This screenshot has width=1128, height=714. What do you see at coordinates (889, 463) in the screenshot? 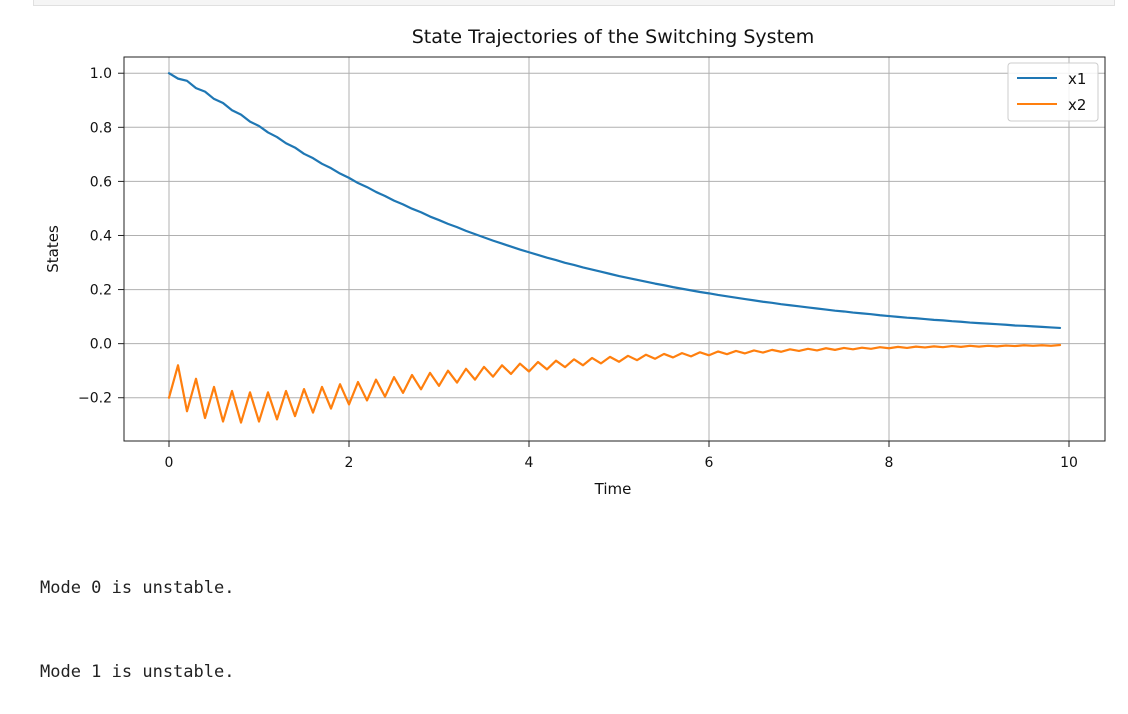
I see `x-tick-label: 8` at bounding box center [889, 463].